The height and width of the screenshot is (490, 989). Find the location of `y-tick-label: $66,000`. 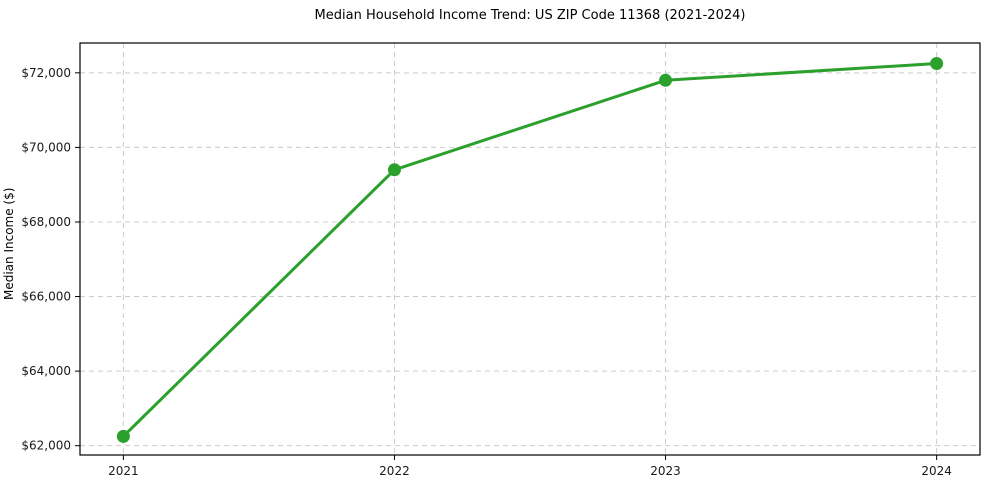

y-tick-label: $66,000 is located at coordinates (46, 297).